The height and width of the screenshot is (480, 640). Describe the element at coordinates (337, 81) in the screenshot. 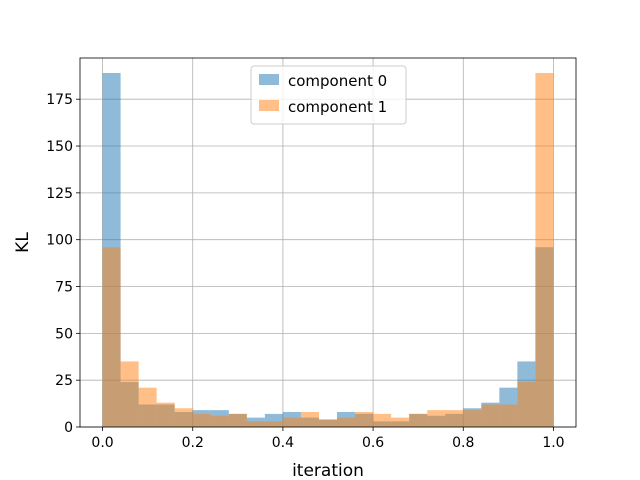

I see `legend-label-component-0: component 0` at that location.